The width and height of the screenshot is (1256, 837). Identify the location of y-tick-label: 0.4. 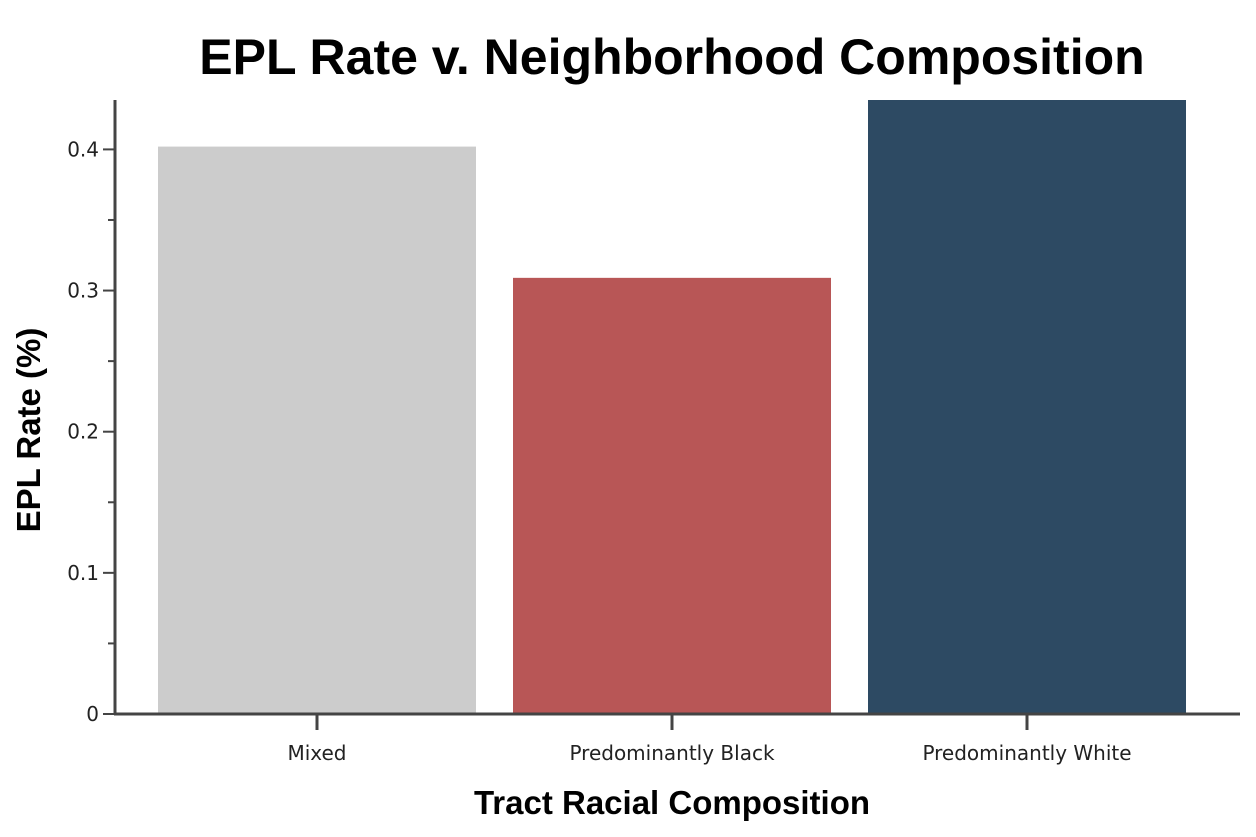
(83, 149).